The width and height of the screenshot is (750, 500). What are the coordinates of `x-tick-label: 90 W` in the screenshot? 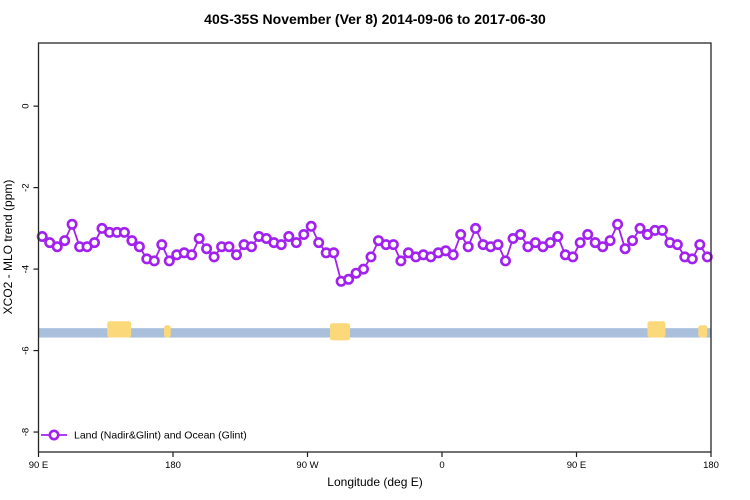 It's located at (307, 465).